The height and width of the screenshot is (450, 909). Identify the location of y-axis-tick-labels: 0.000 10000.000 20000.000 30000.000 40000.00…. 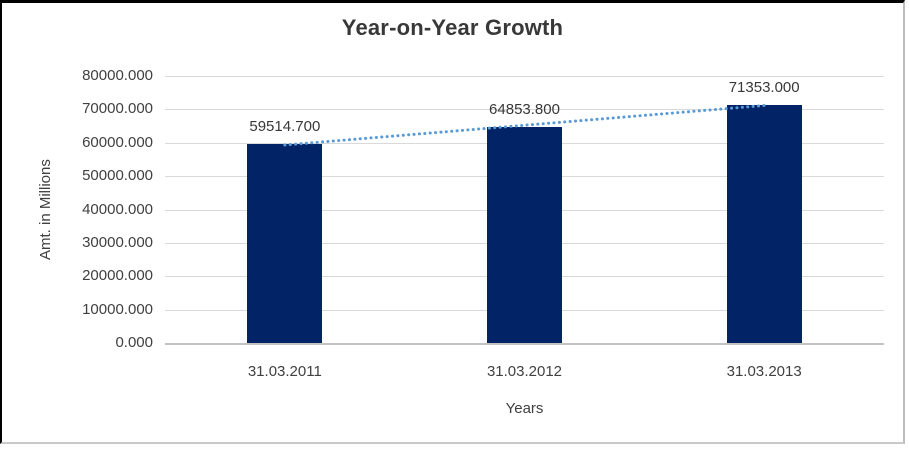
(103, 209).